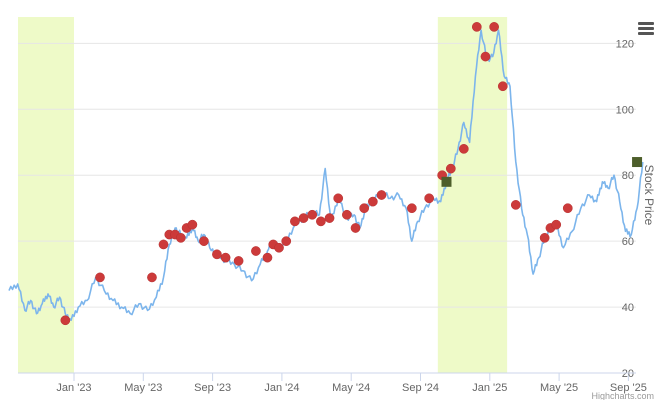 This screenshot has height=400, width=660. Describe the element at coordinates (489, 388) in the screenshot. I see `x-tick-label: Jan '25` at that location.